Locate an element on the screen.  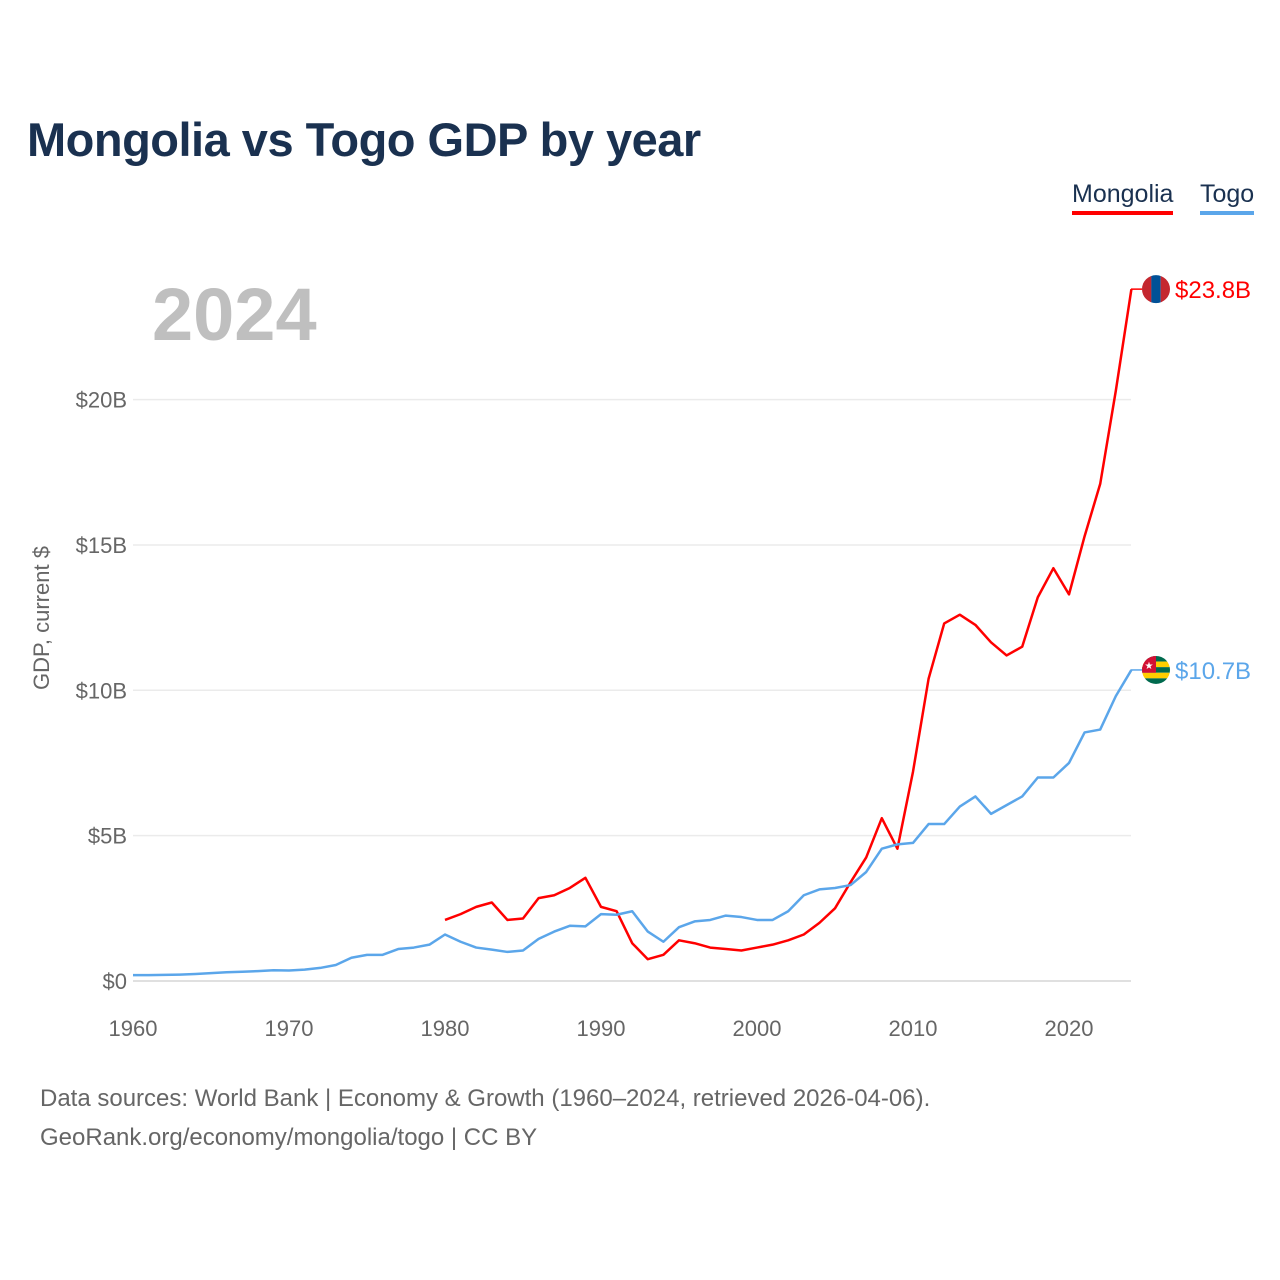
x-tick-label: 1990 is located at coordinates (601, 1028).